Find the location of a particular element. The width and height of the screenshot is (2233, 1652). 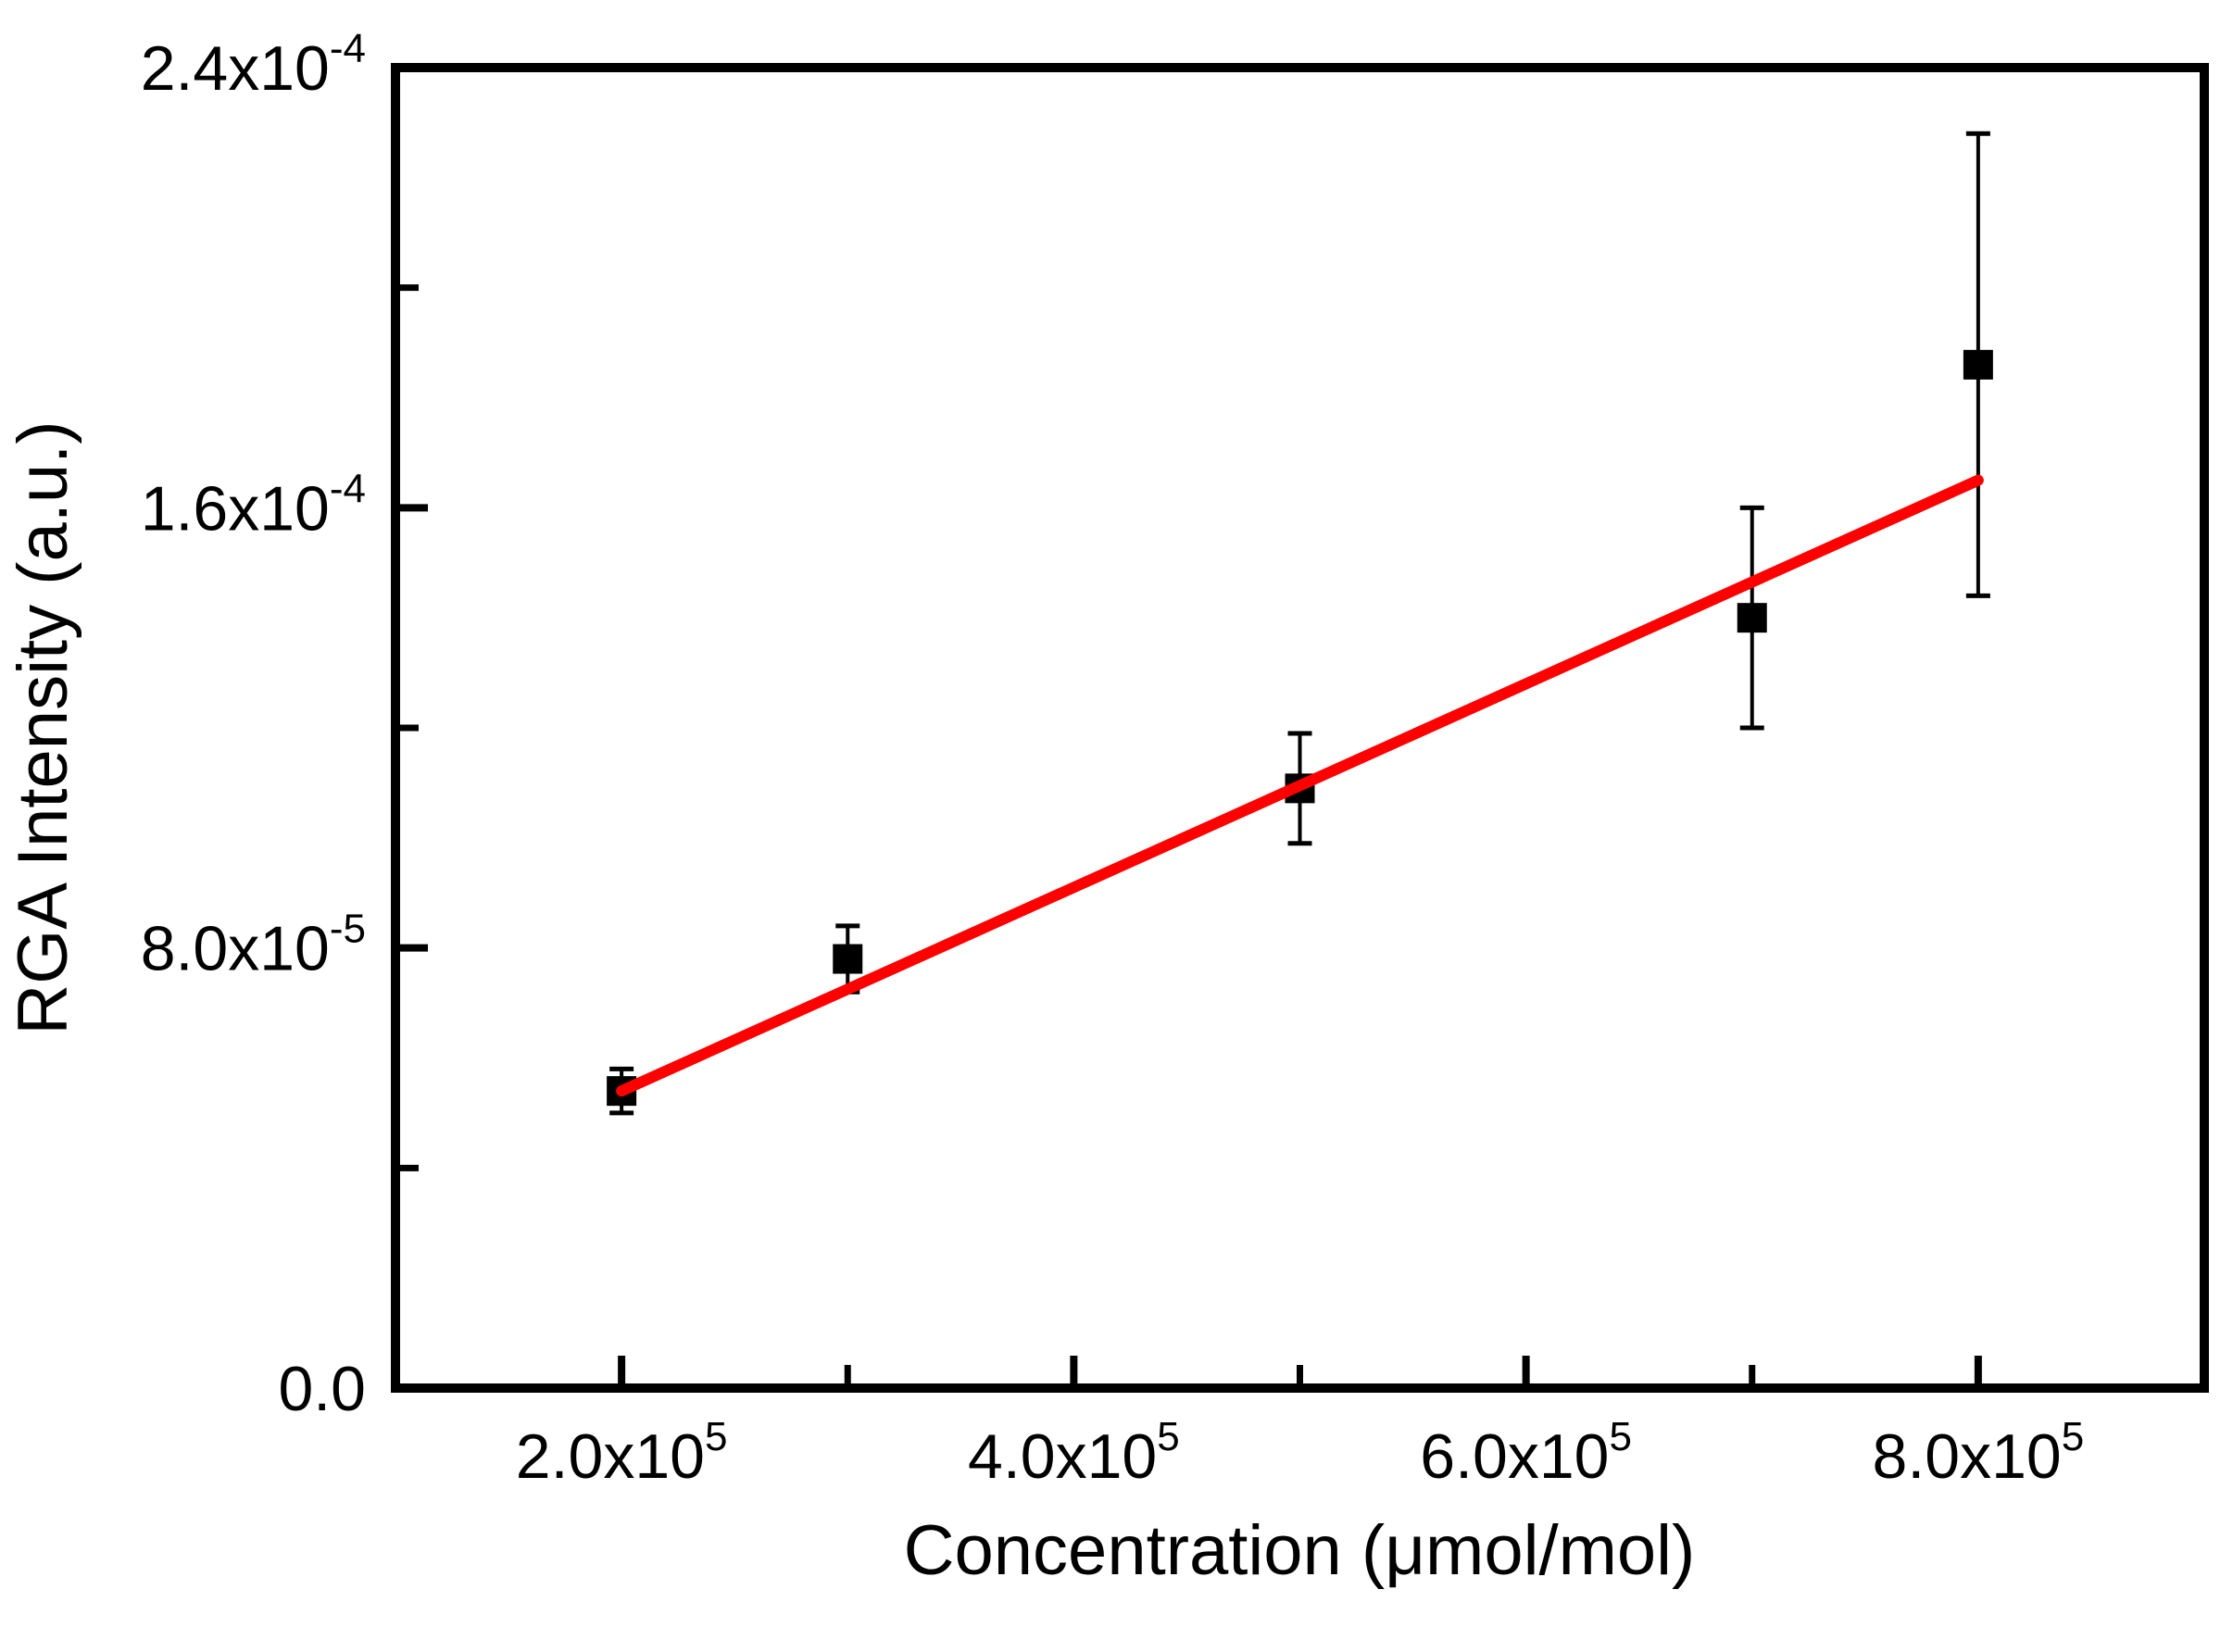

y-axis-tick-label: 8.0x10⁻⁵ is located at coordinates (253, 945).